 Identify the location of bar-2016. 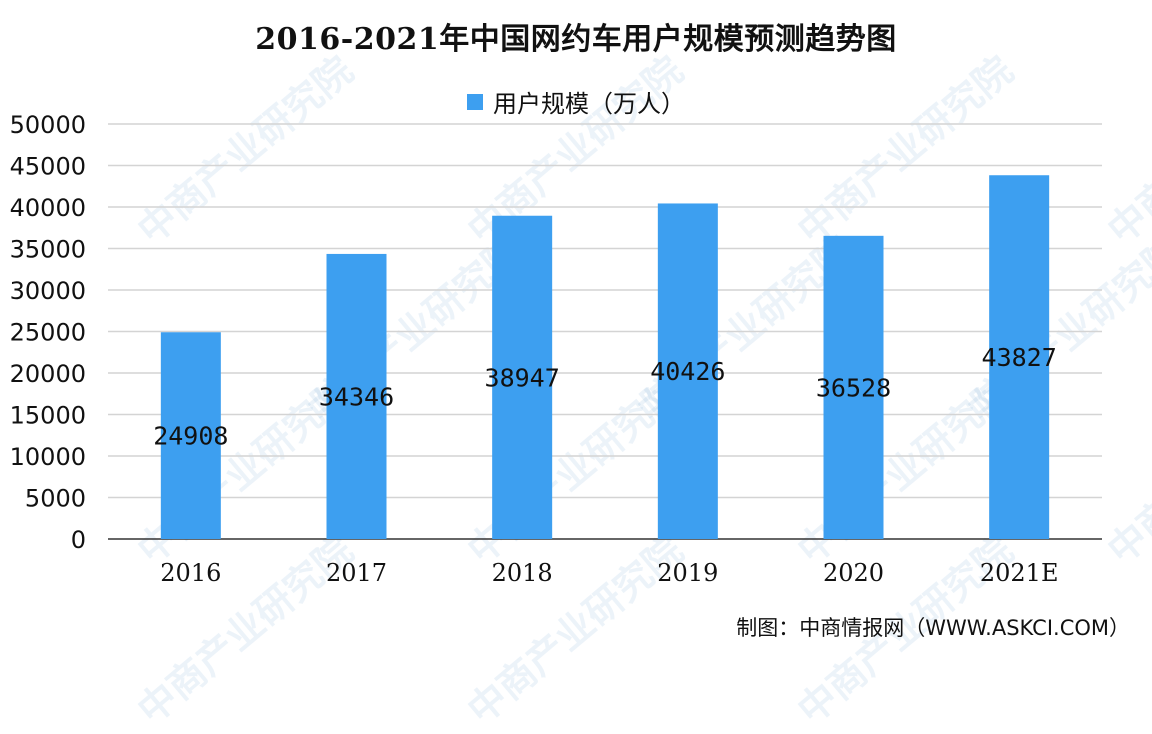
(190, 435).